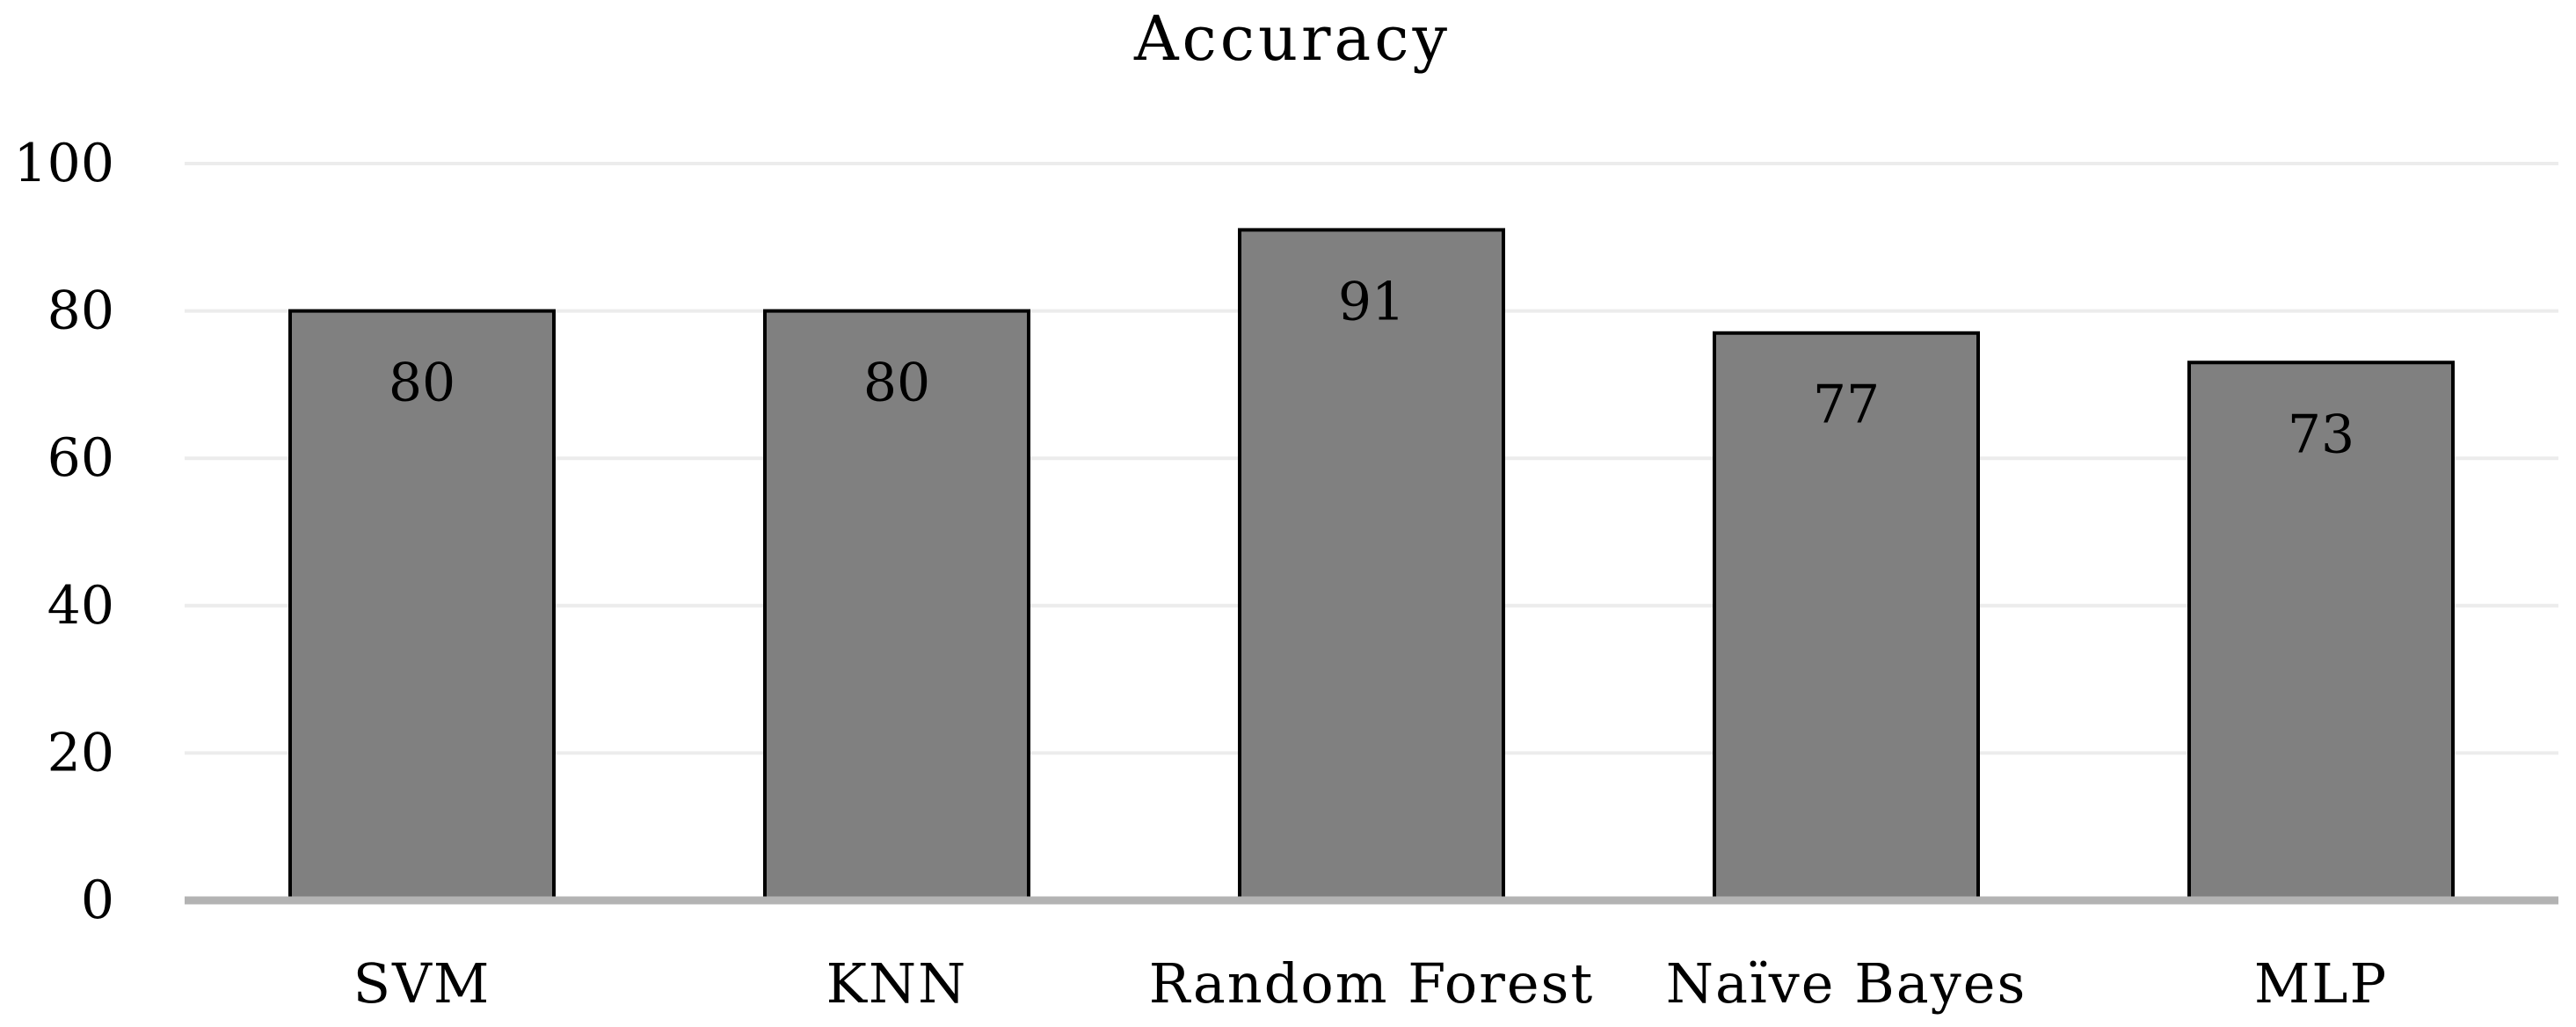 The width and height of the screenshot is (2576, 1027). I want to click on y-tick-label: 40, so click(80, 606).